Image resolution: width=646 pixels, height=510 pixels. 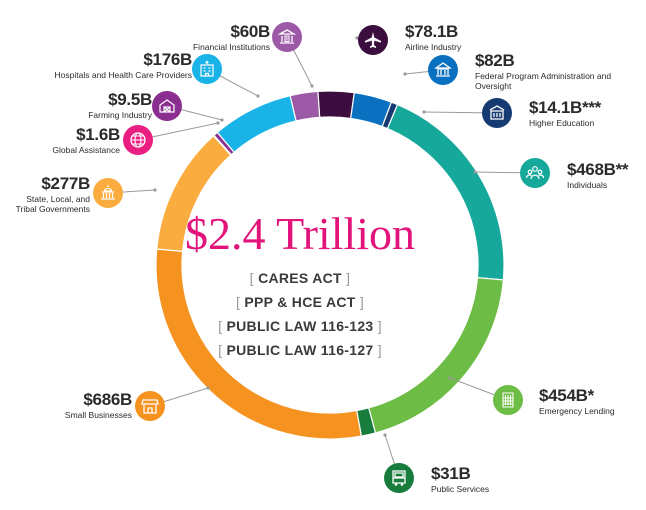 I want to click on slice-amount: $60B, so click(x=250, y=31).